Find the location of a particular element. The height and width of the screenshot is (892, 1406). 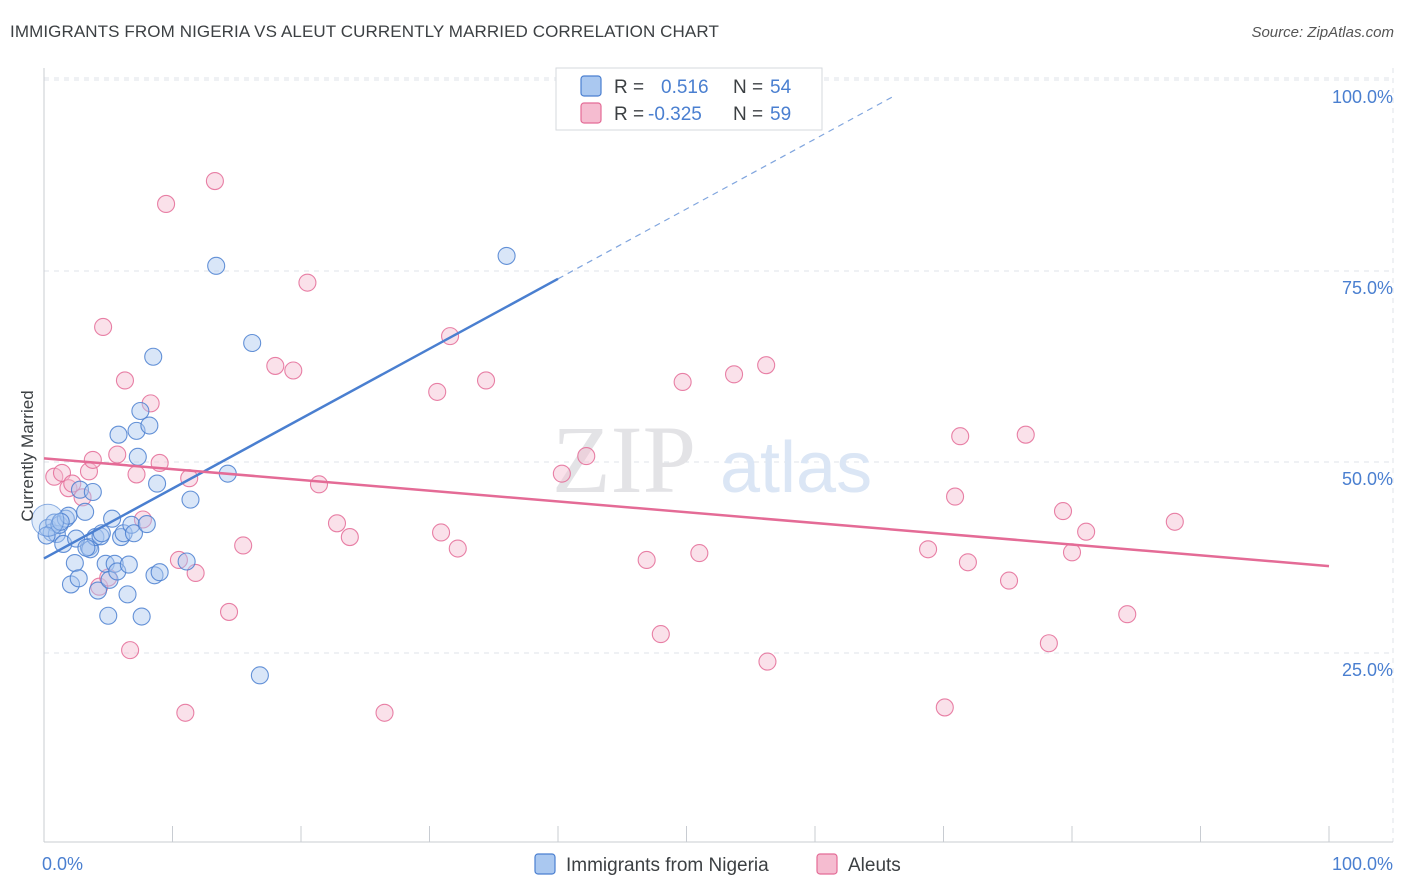

aleuts-trend-line is located at coordinates (686, 512).